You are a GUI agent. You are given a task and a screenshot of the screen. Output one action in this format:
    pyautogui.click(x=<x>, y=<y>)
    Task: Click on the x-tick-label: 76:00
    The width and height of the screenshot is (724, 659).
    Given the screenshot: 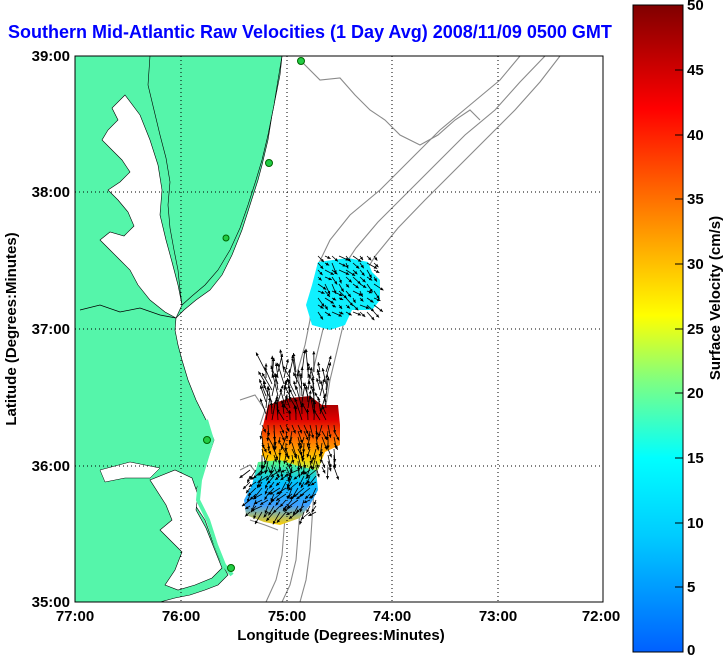 What is the action you would take?
    pyautogui.click(x=181, y=616)
    